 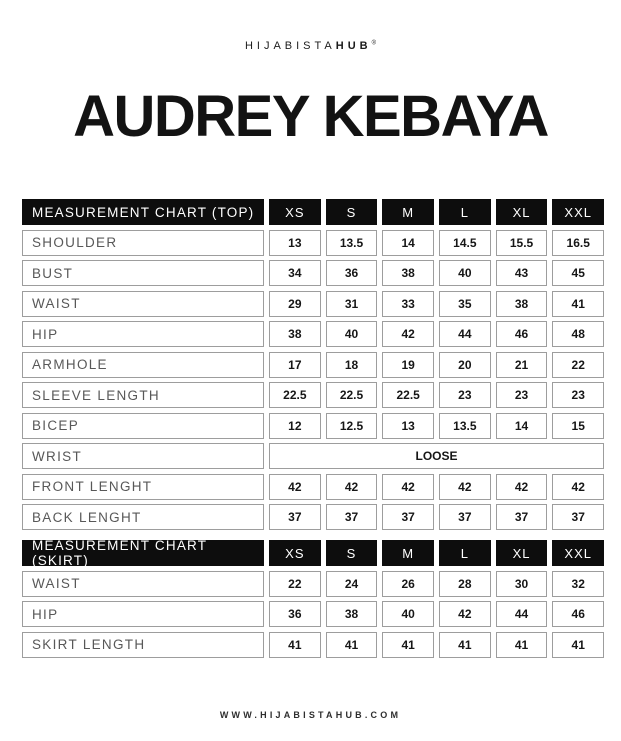 I want to click on value-cell: 35, so click(x=465, y=303).